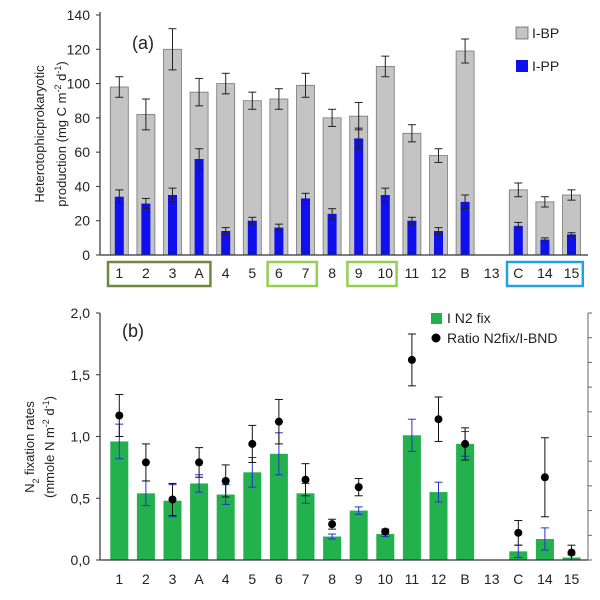 The image size is (600, 600). What do you see at coordinates (199, 207) in the screenshot?
I see `bar-ipp-A` at bounding box center [199, 207].